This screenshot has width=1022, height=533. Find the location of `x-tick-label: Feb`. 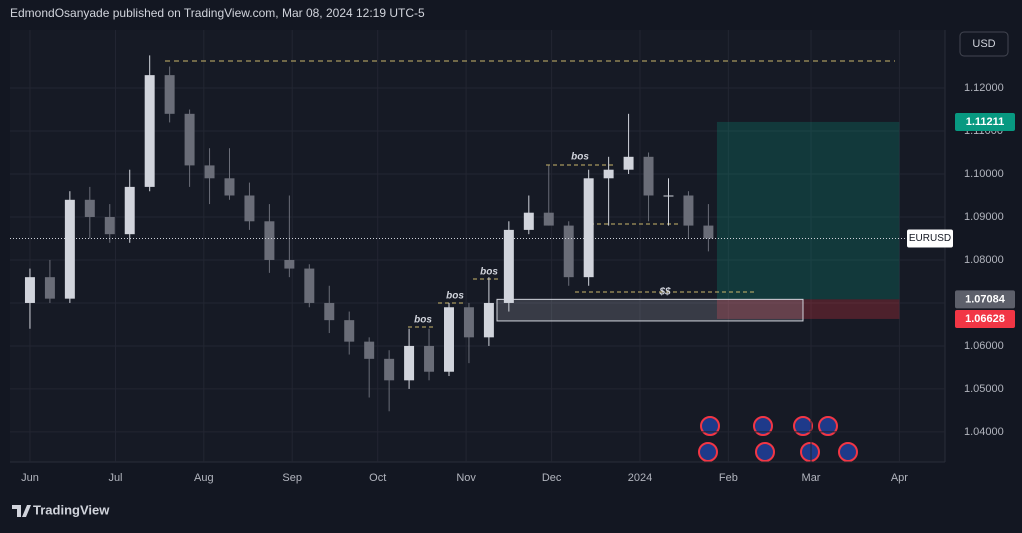

x-tick-label: Feb is located at coordinates (728, 478).